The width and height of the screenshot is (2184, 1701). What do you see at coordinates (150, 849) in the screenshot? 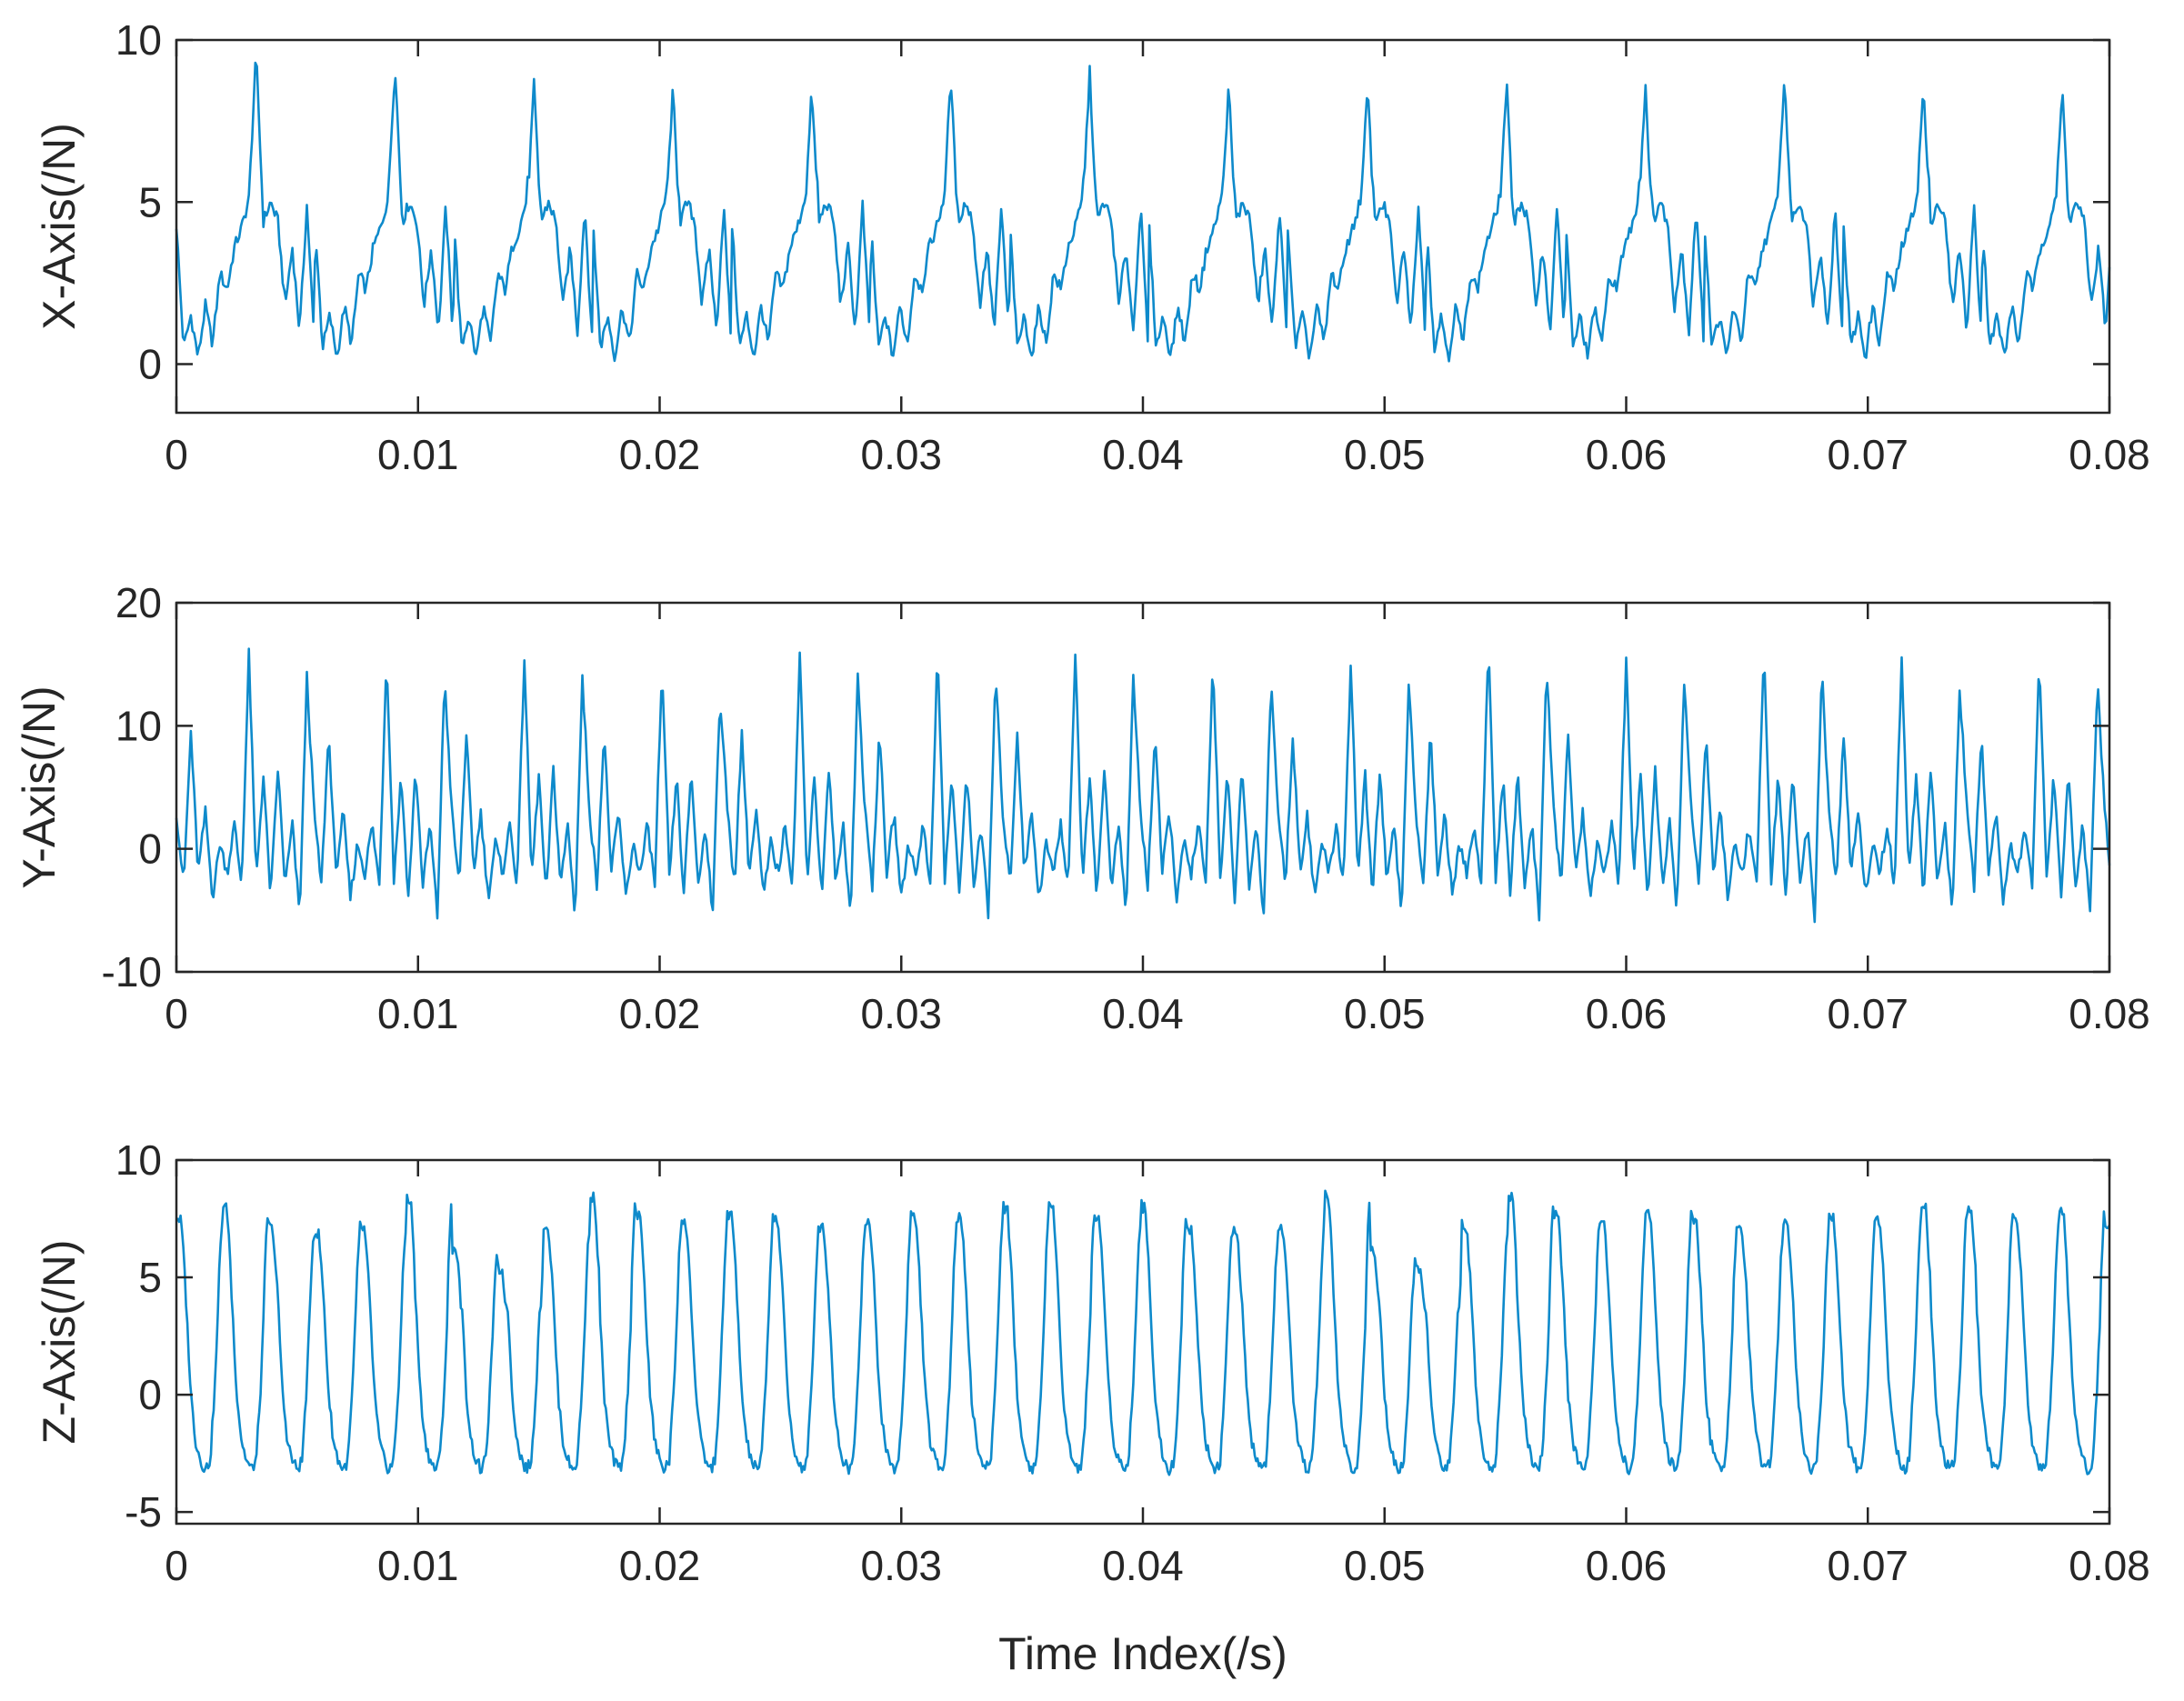
I see `panel-y-axis-ytick-label: 0` at bounding box center [150, 849].